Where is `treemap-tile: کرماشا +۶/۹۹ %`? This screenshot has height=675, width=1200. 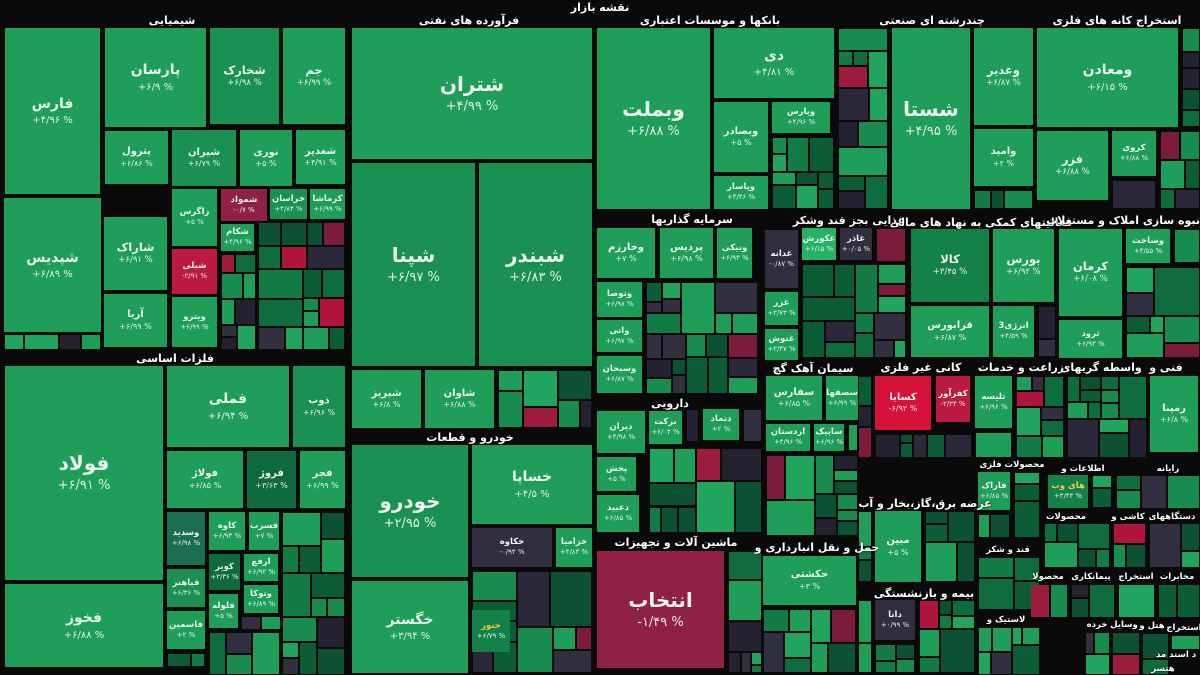 treemap-tile: کرماشا +۶/۹۹ % is located at coordinates (327, 204).